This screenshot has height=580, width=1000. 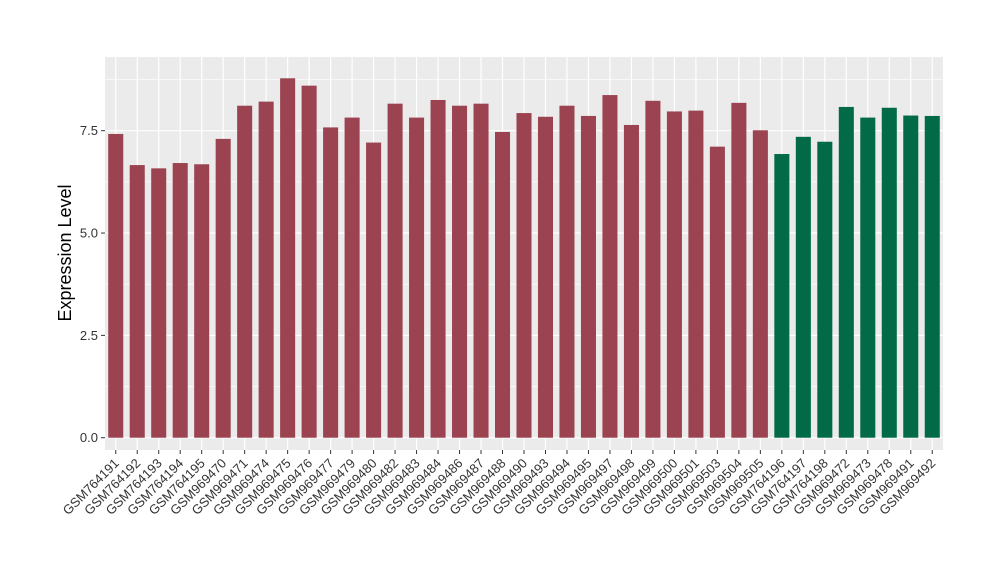 What do you see at coordinates (92, 284) in the screenshot?
I see `y-axis: 0.0 2.5 5.0 7.5` at bounding box center [92, 284].